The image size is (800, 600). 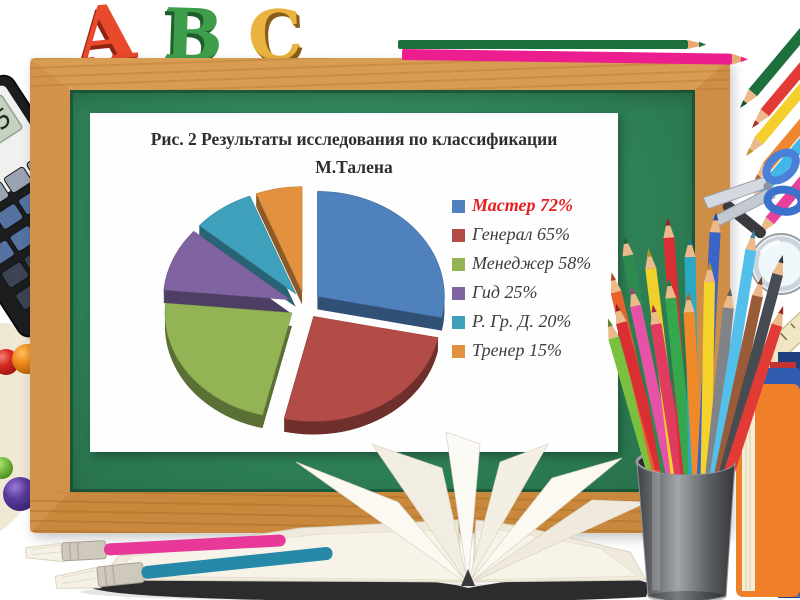 What do you see at coordinates (155, 548) in the screenshot?
I see `paintbrush-pink` at bounding box center [155, 548].